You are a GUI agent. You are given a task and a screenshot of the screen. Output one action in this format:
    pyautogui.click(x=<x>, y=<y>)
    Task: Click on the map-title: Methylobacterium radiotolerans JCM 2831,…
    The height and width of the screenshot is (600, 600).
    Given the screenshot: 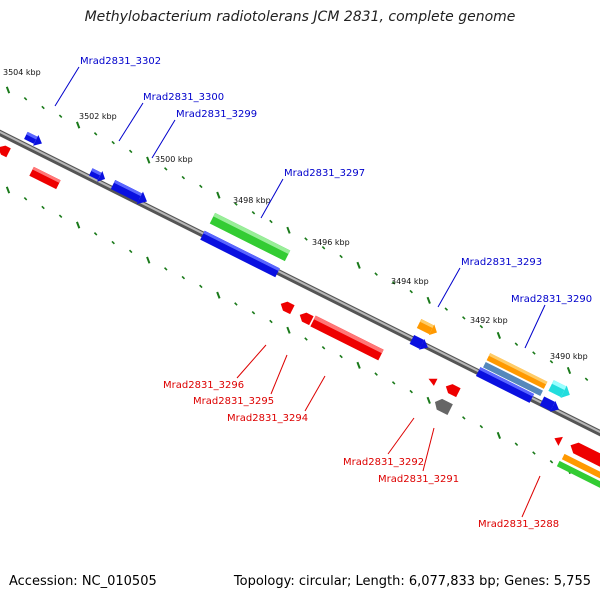 What is the action you would take?
    pyautogui.click(x=300, y=17)
    